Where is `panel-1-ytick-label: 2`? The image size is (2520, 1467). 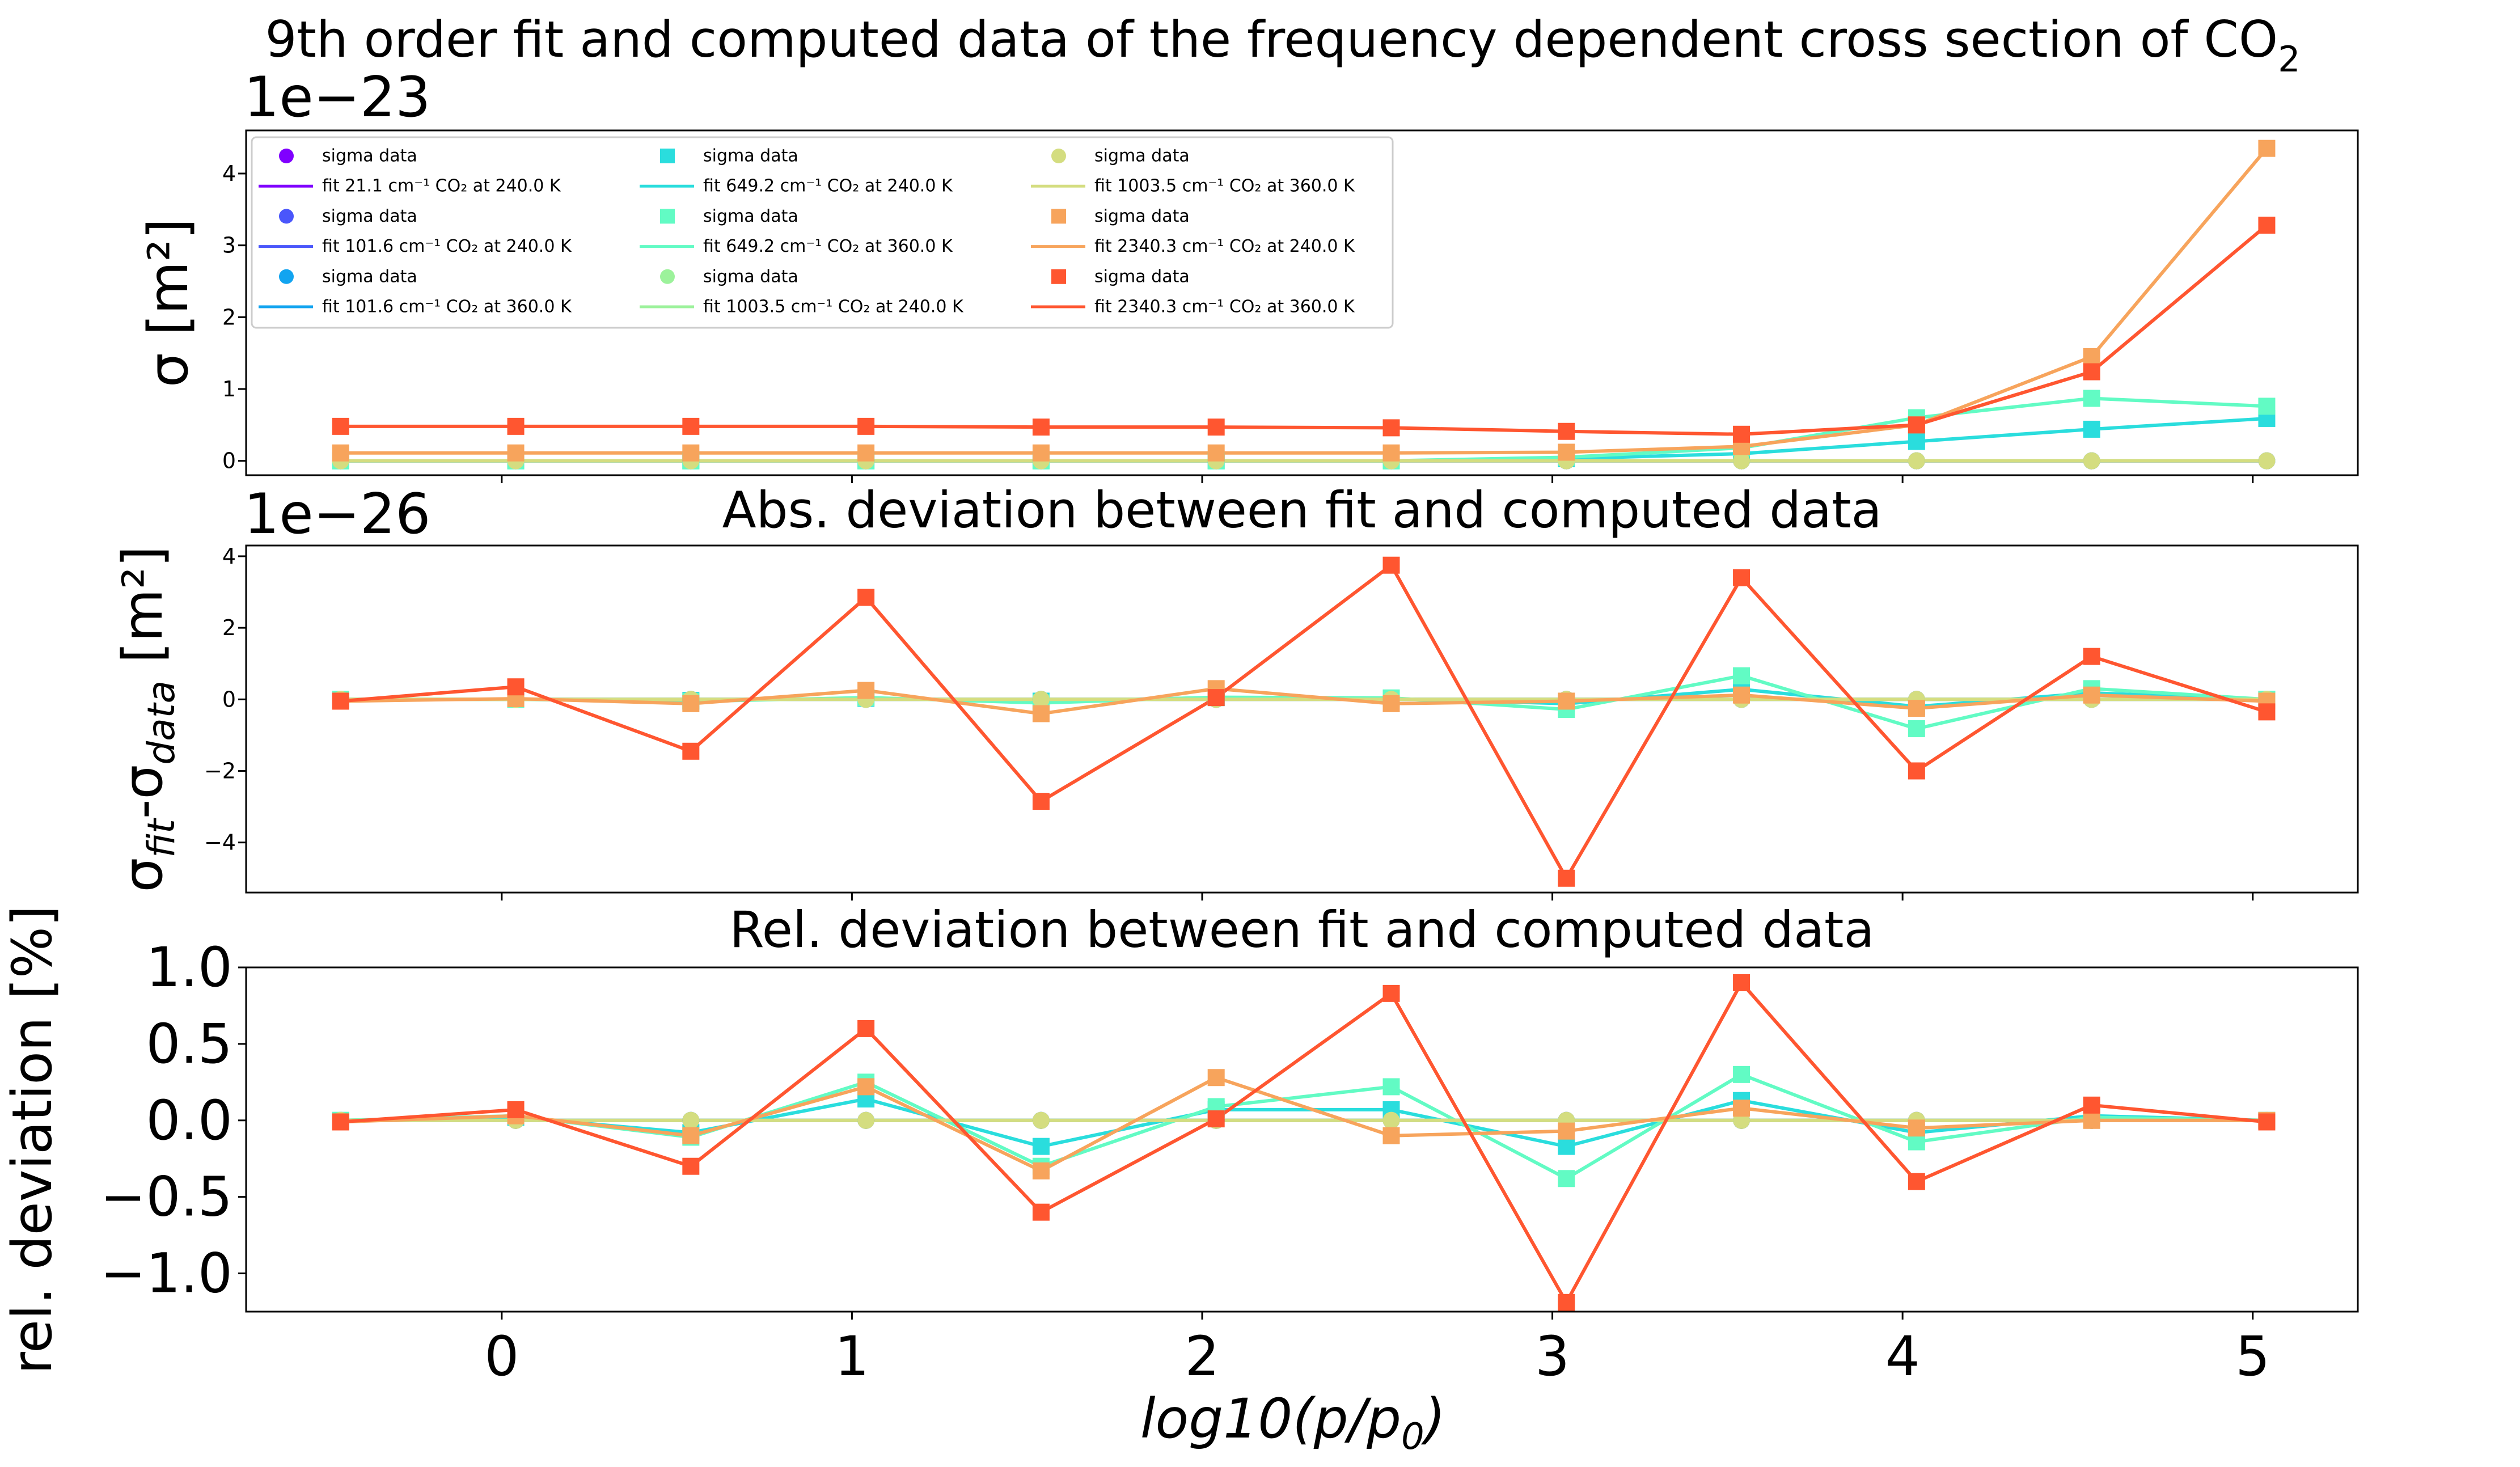 panel-1-ytick-label: 2 is located at coordinates (229, 317).